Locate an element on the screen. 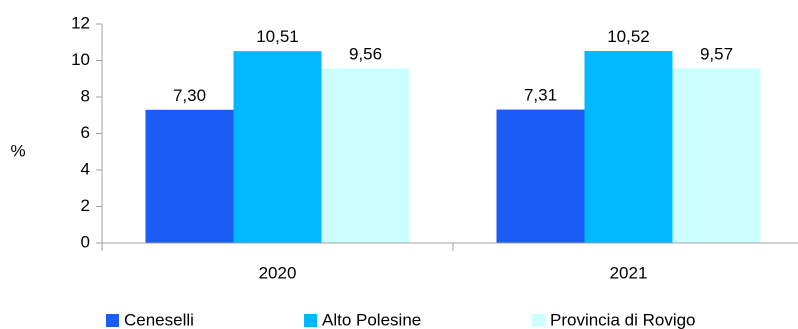 This screenshot has width=798, height=329. legend-label: Provincia di Rovigo is located at coordinates (623, 319).